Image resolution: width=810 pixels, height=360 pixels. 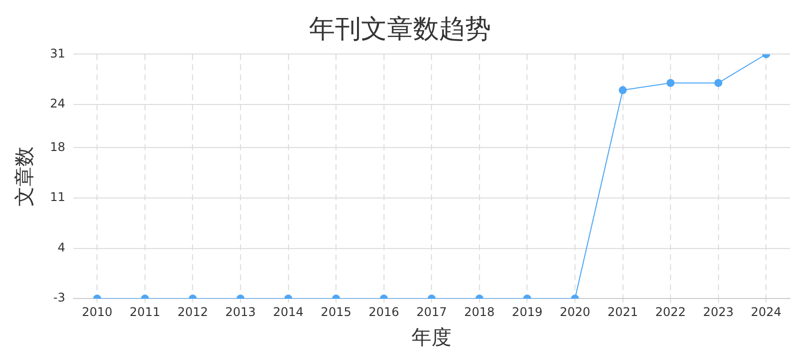 What do you see at coordinates (58, 197) in the screenshot?
I see `y-tick-label: 11` at bounding box center [58, 197].